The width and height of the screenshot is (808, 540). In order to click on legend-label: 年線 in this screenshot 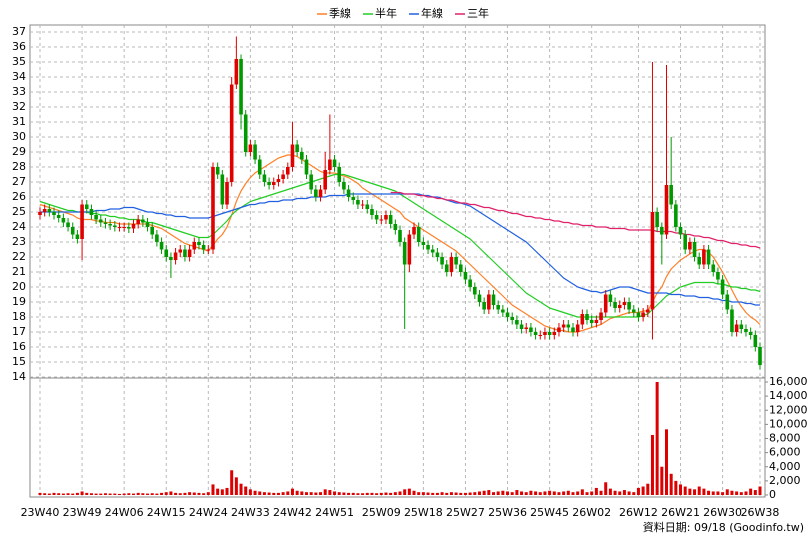, I will do `click(432, 13)`.